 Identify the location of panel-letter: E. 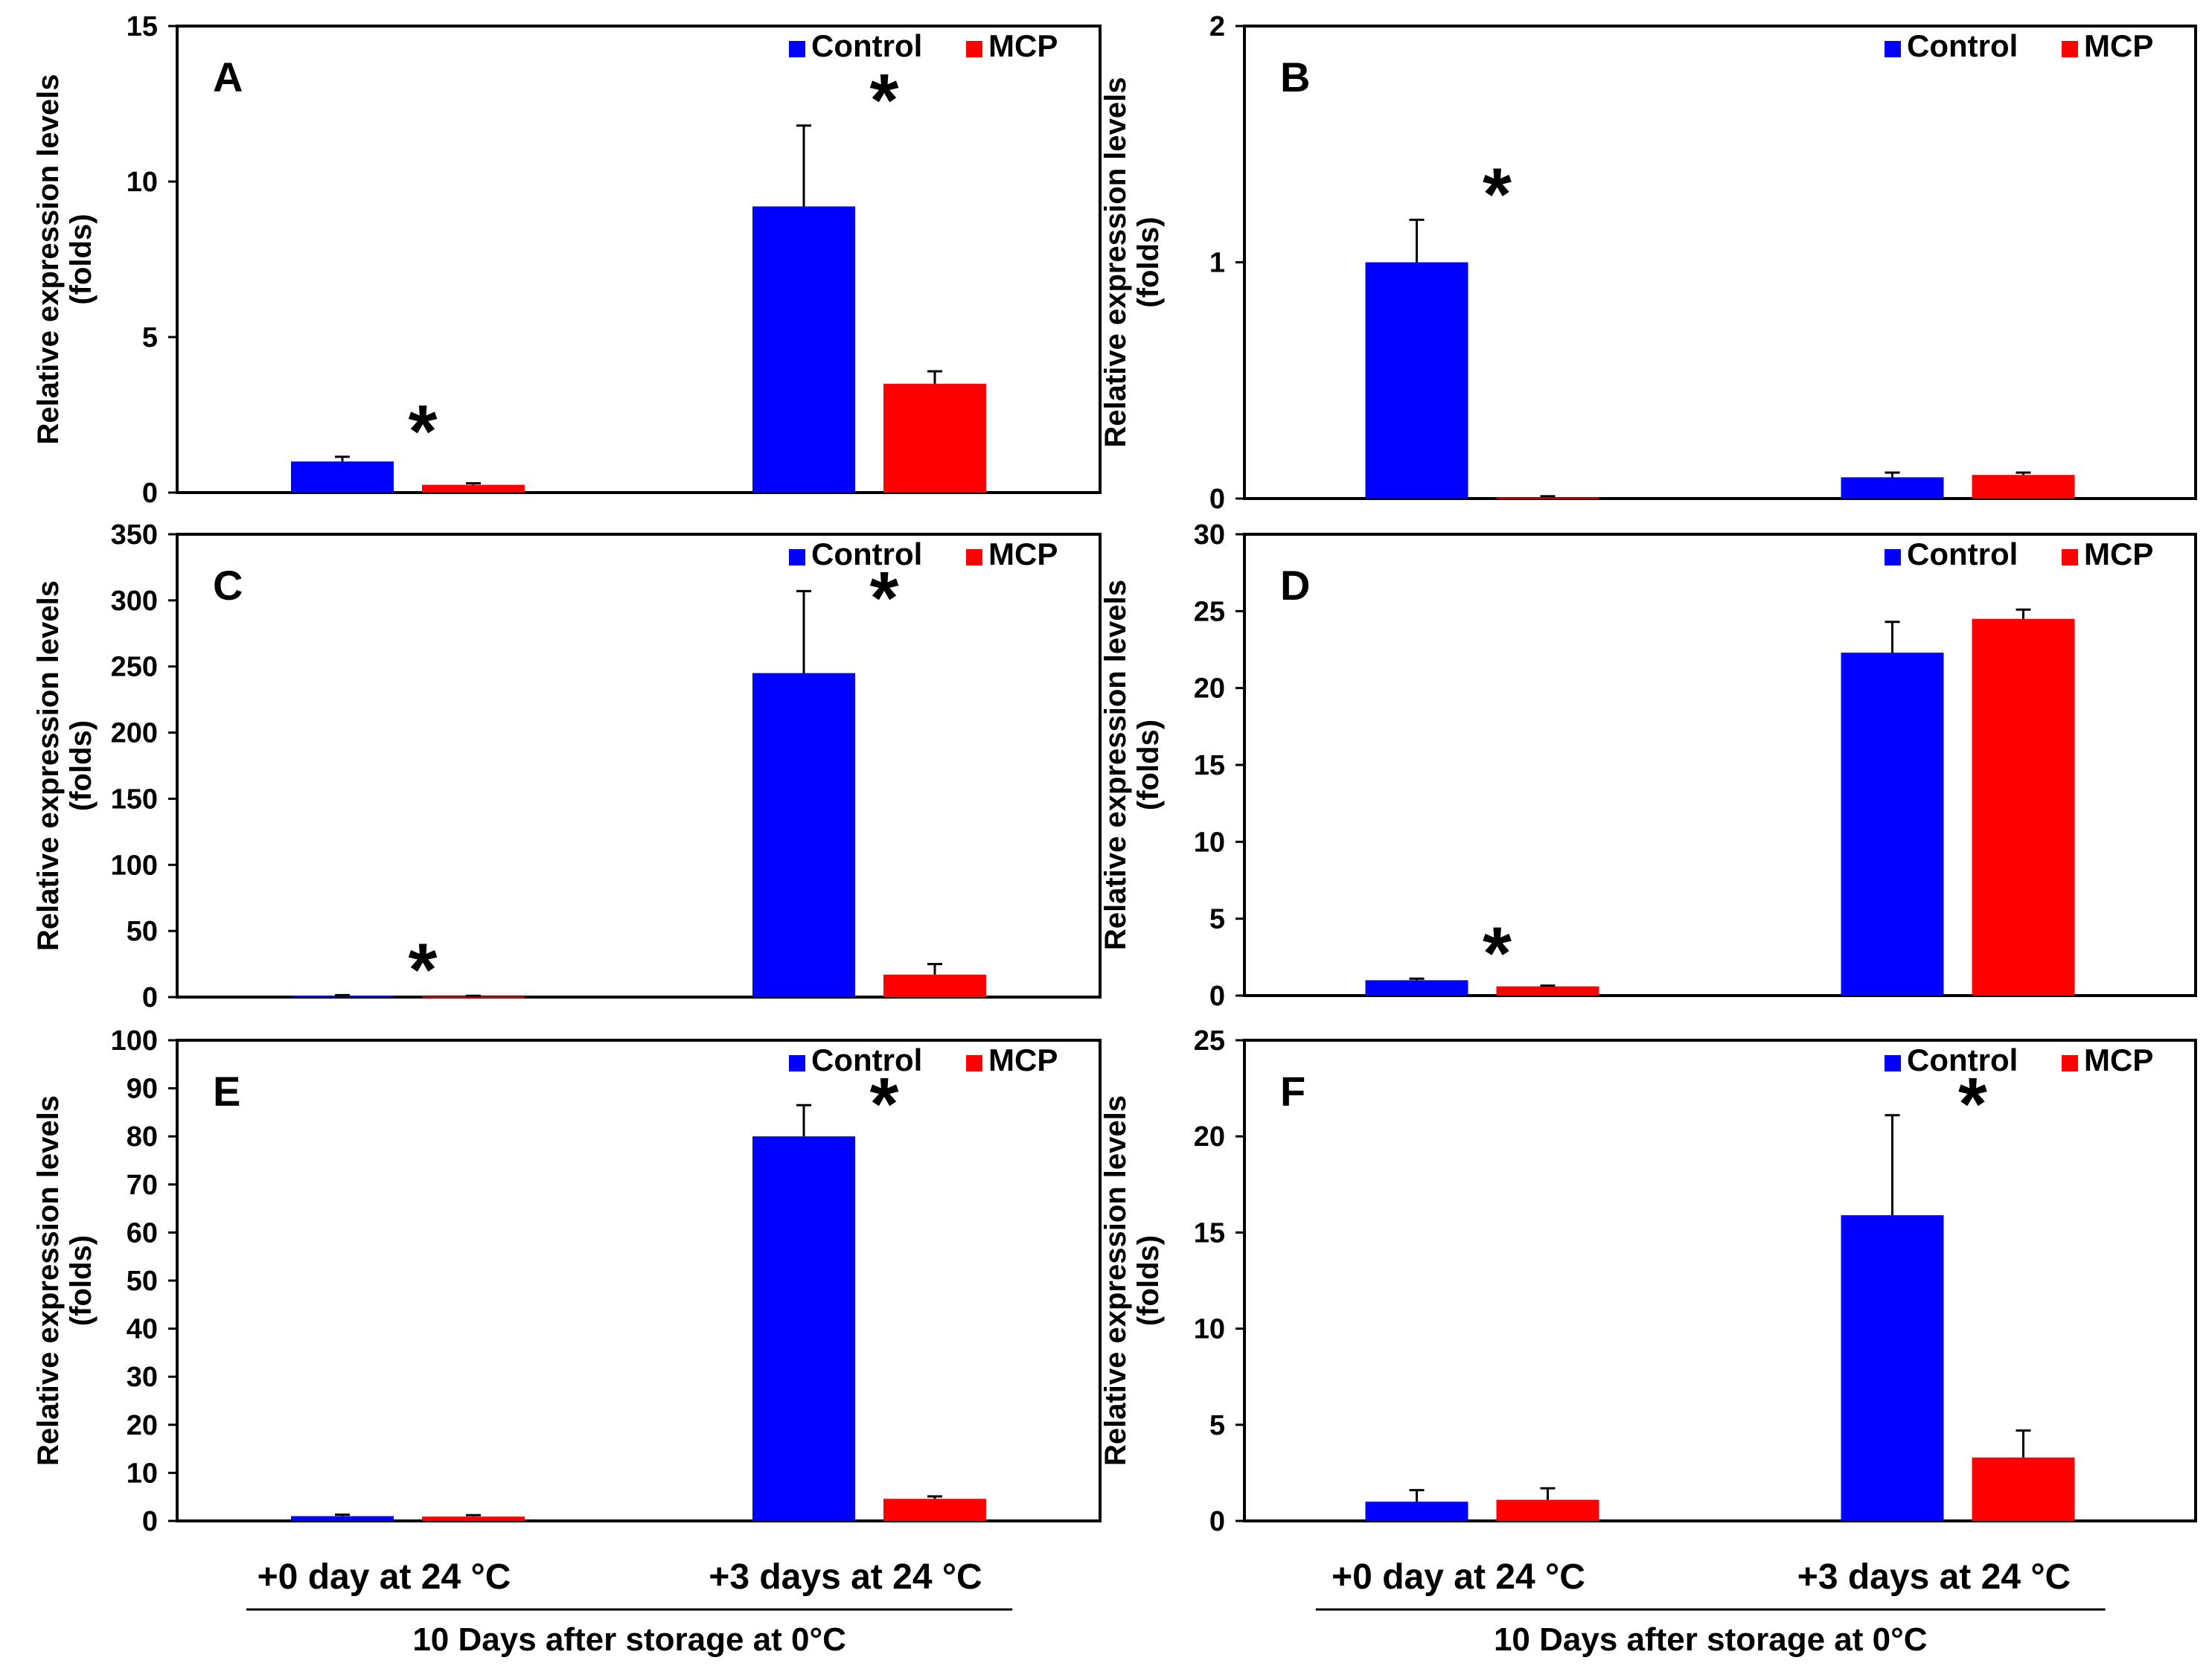
(227, 1091).